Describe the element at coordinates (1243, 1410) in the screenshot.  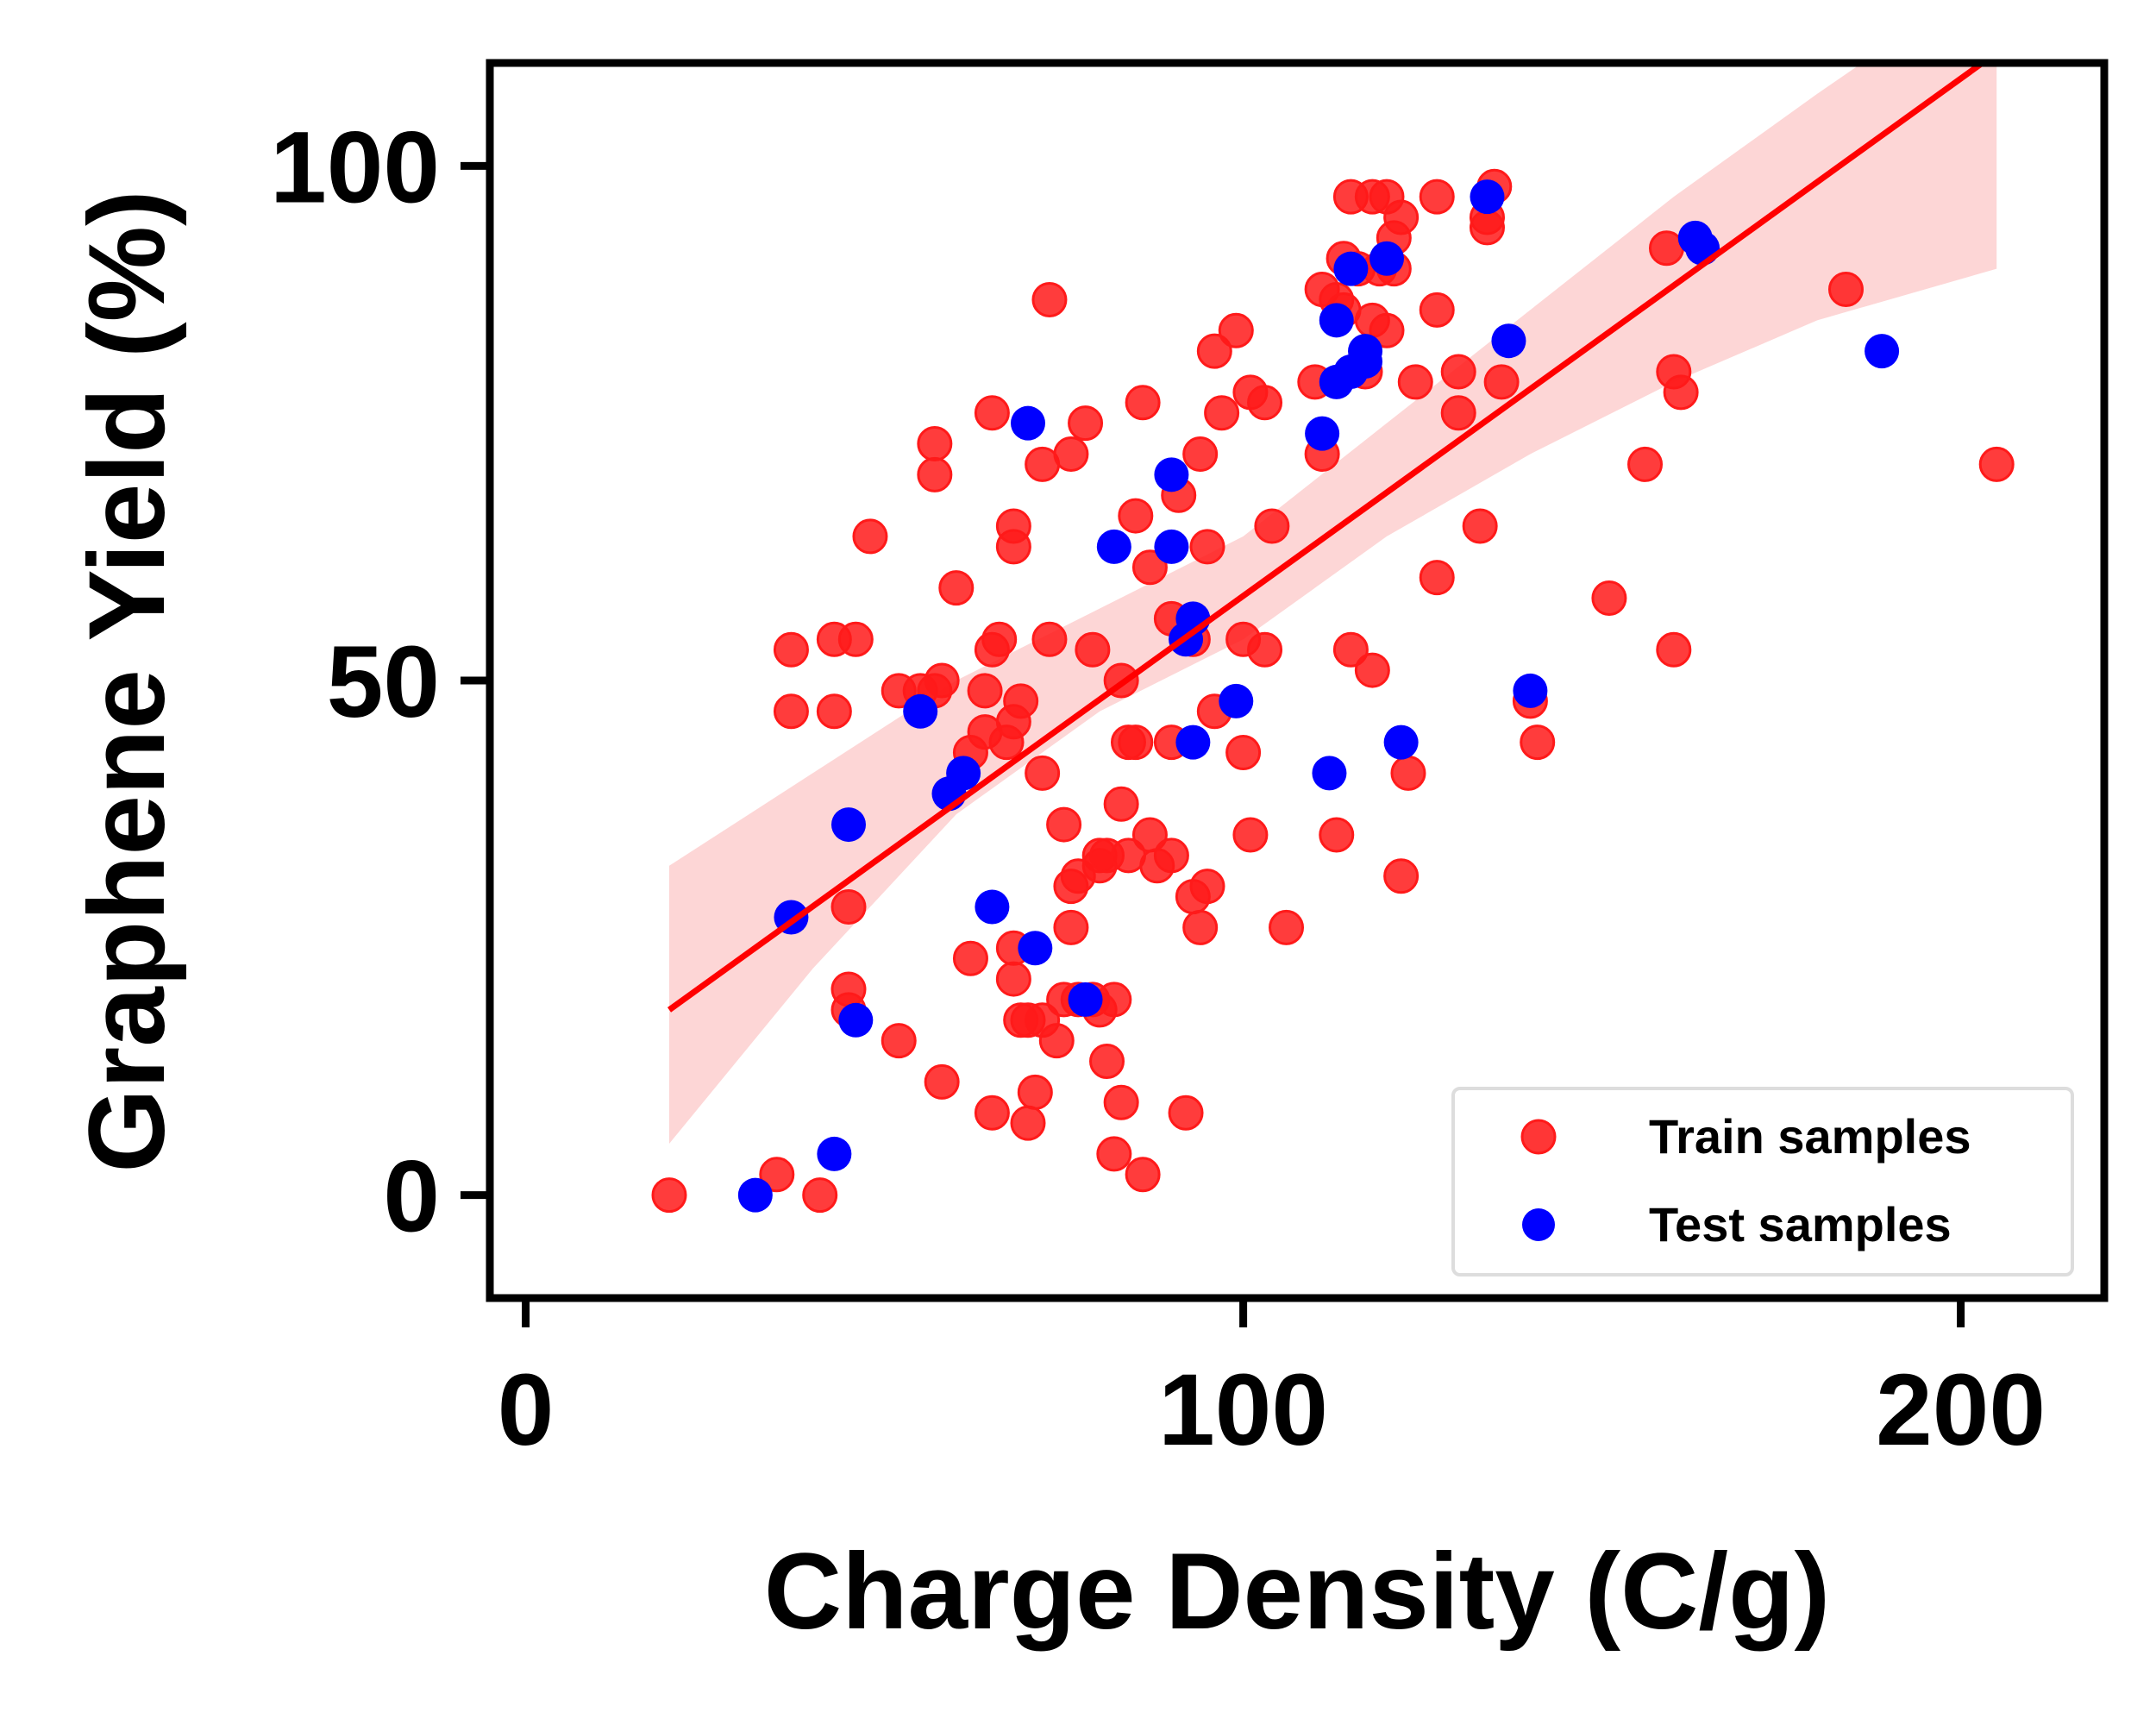
I see `x-tick-label: 100` at that location.